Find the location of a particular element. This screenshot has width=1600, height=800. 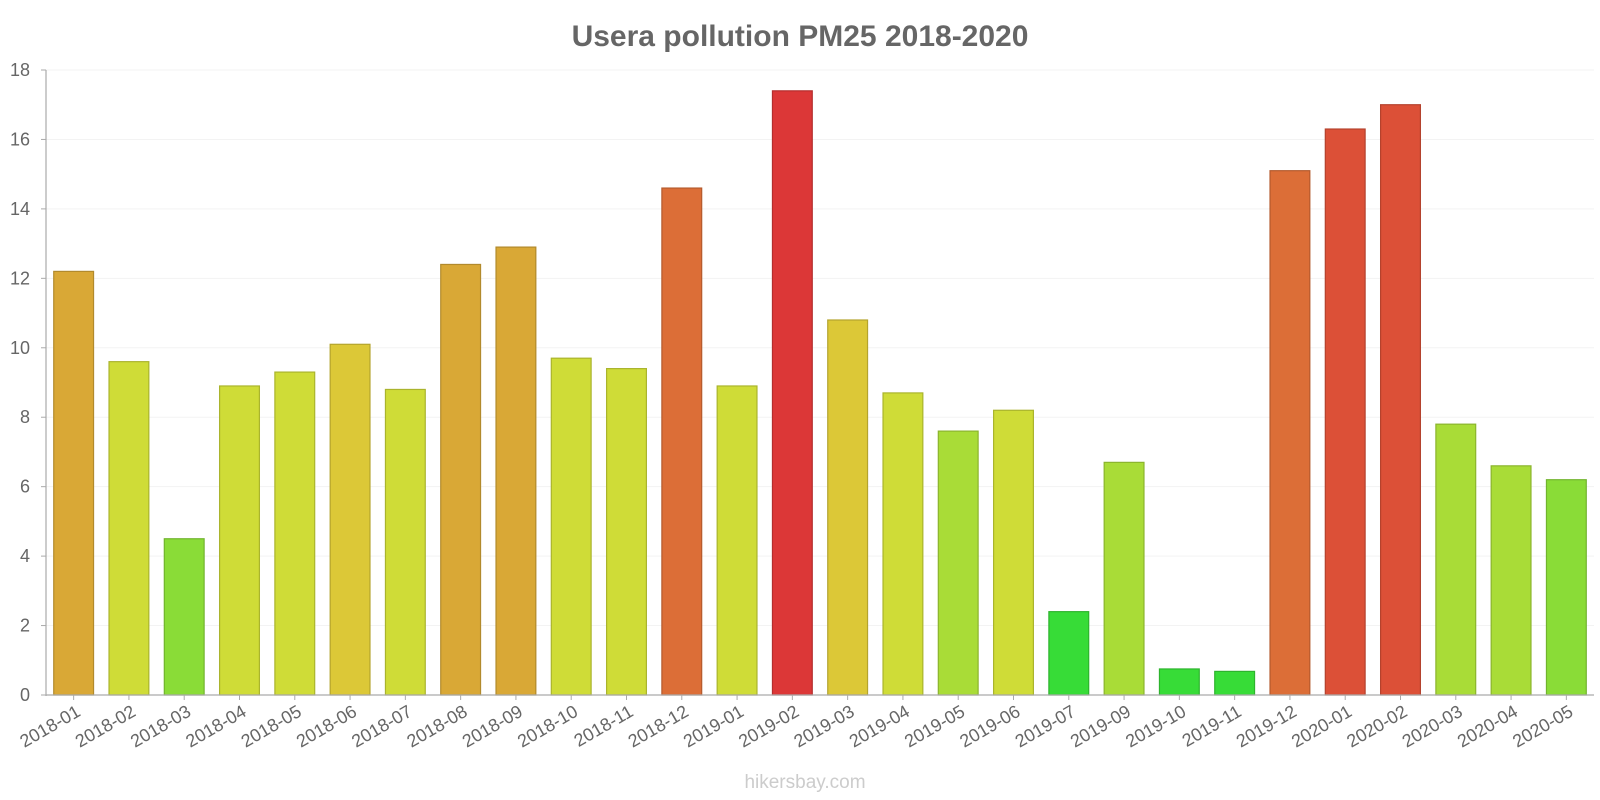

x-tick-label: 2019-01 is located at coordinates (713, 726).